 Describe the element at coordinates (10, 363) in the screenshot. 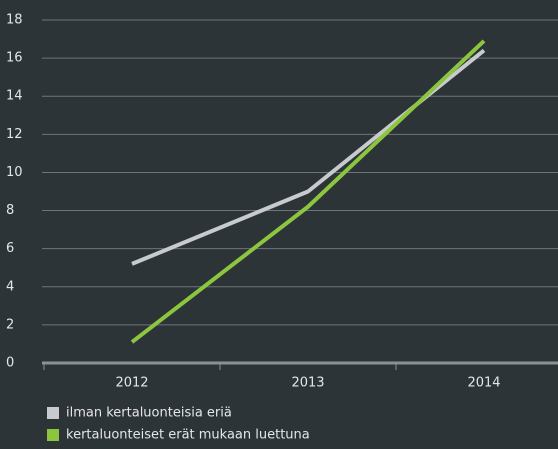

I see `y-tick-label: 0` at that location.